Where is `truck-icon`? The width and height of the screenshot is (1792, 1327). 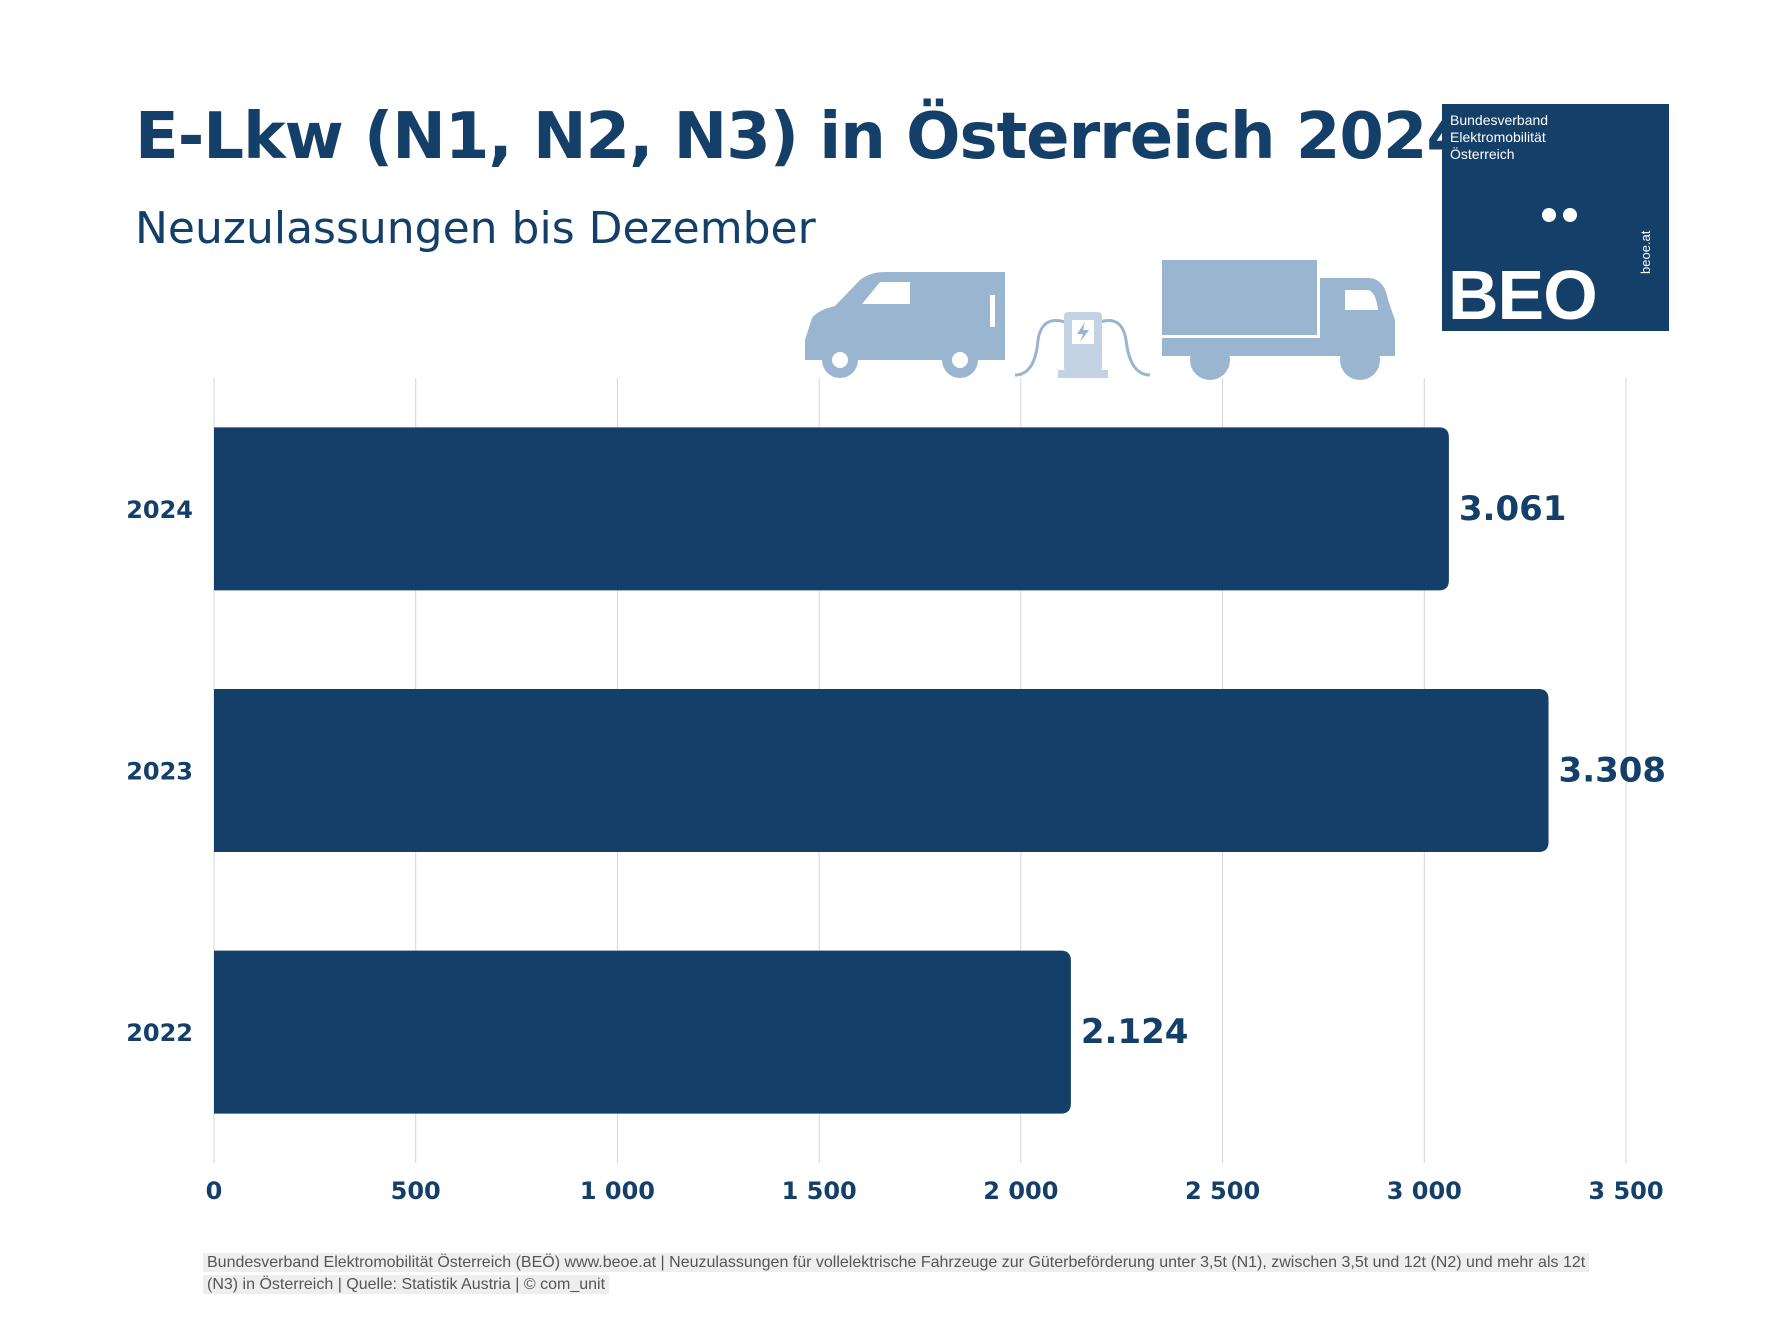
truck-icon is located at coordinates (1278, 320).